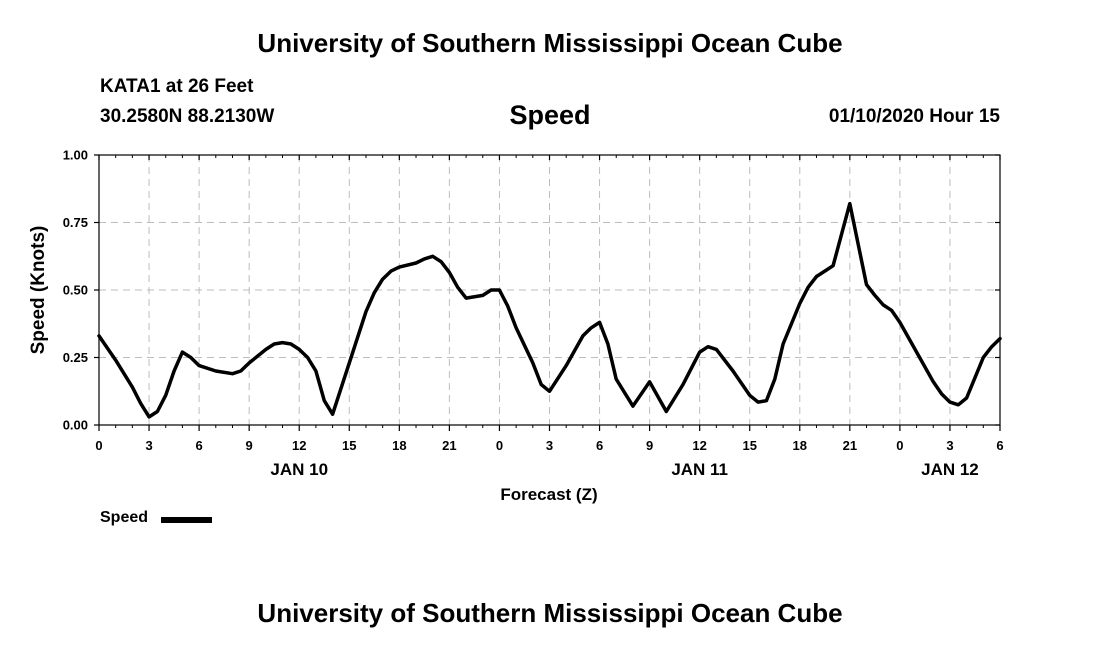  Describe the element at coordinates (624, 469) in the screenshot. I see `day-labels: JAN 10 JAN 11 JAN 12` at that location.